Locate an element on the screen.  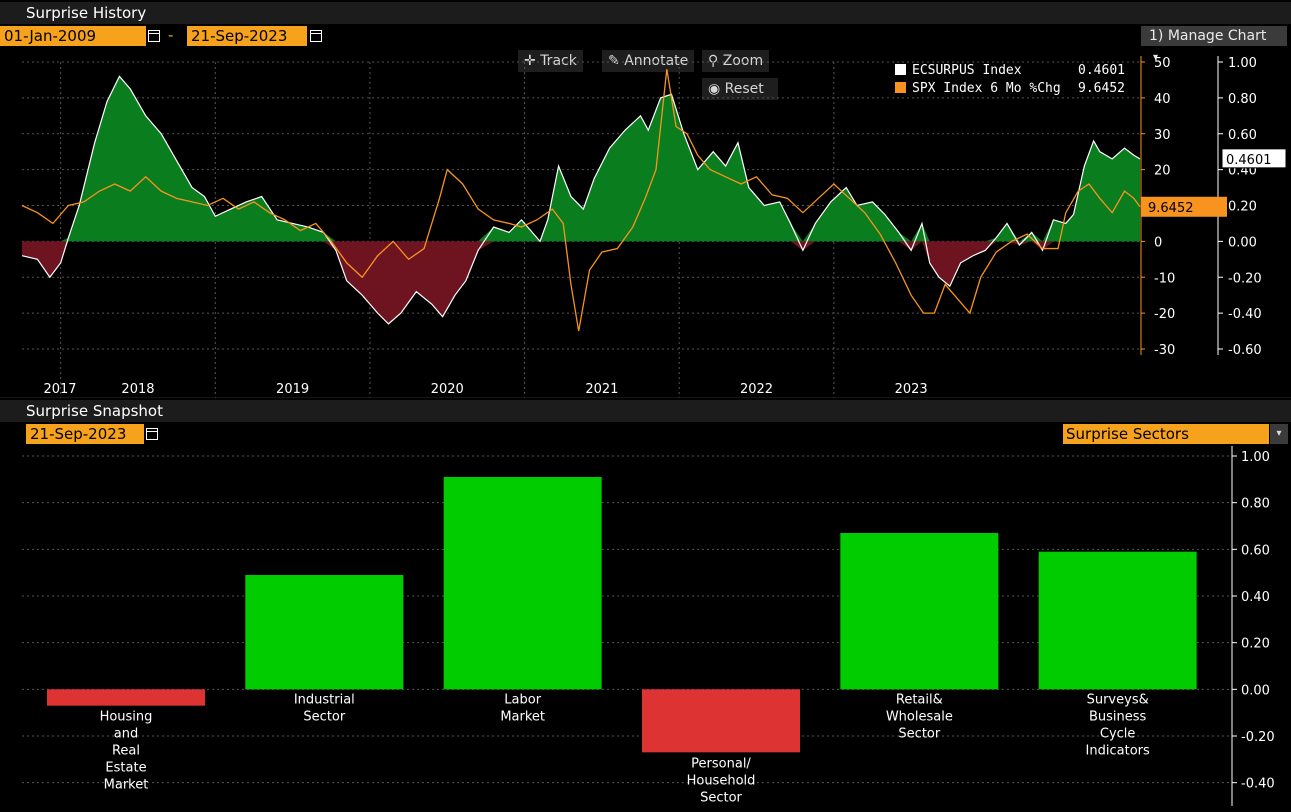
x-axis-label: 2017 is located at coordinates (59, 389).